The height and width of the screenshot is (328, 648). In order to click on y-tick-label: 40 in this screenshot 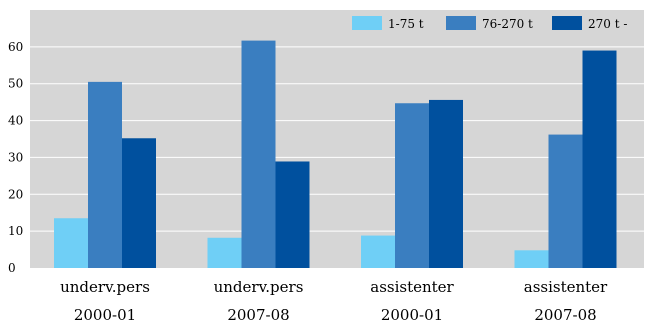, I will do `click(15, 121)`.